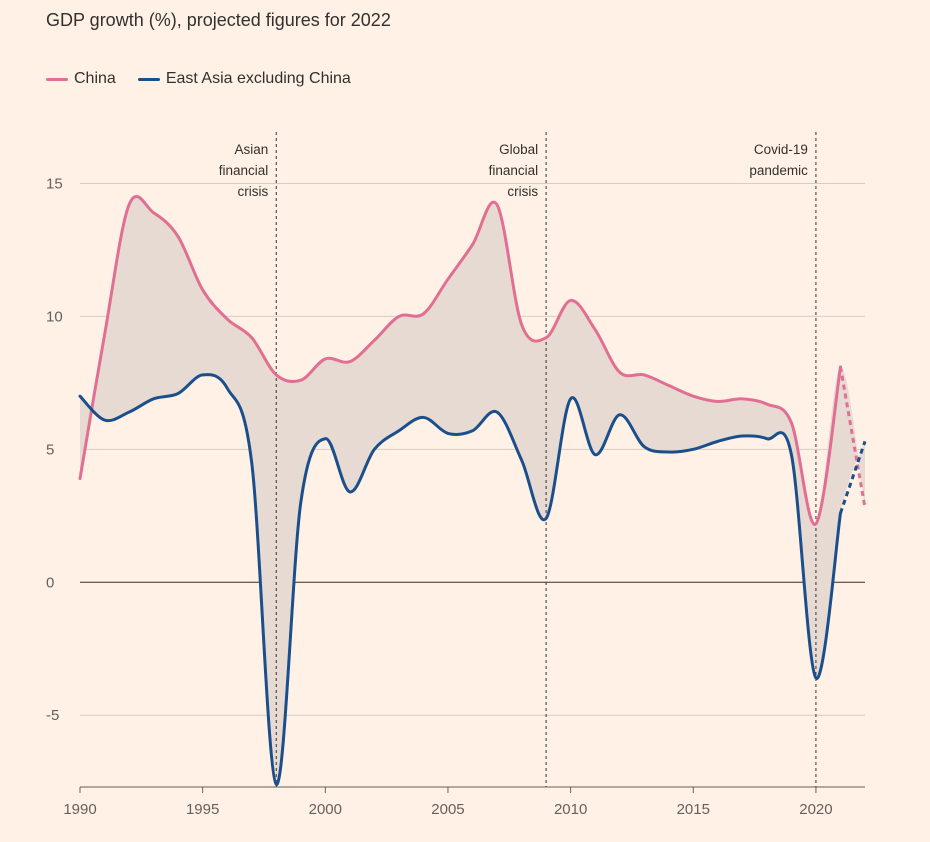 The height and width of the screenshot is (842, 930). Describe the element at coordinates (258, 78) in the screenshot. I see `legend-label-east-asia: East Asia excluding China` at that location.